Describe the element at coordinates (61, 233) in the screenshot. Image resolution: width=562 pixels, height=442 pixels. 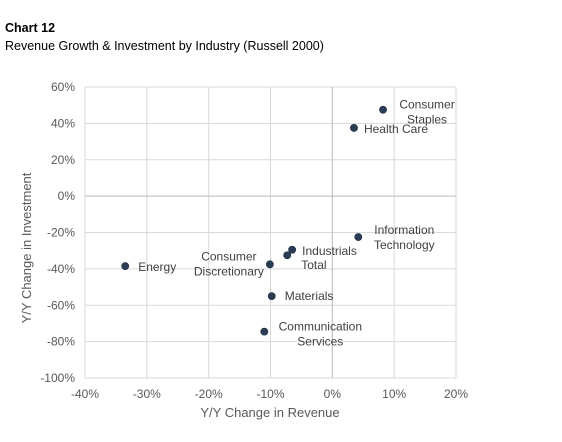
I see `y-tick-label: -20%` at that location.